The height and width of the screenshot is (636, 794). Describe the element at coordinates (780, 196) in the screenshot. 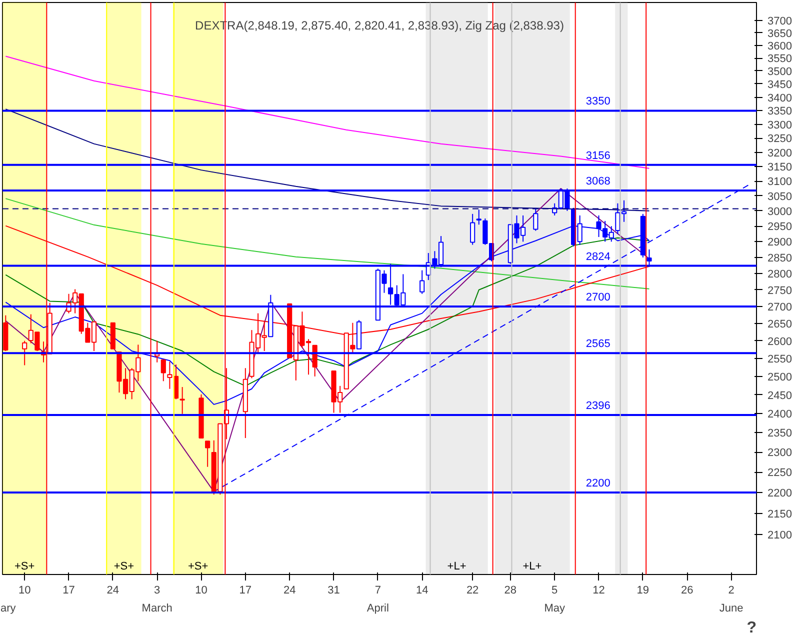

I see `y-tick-label: 3050` at that location.